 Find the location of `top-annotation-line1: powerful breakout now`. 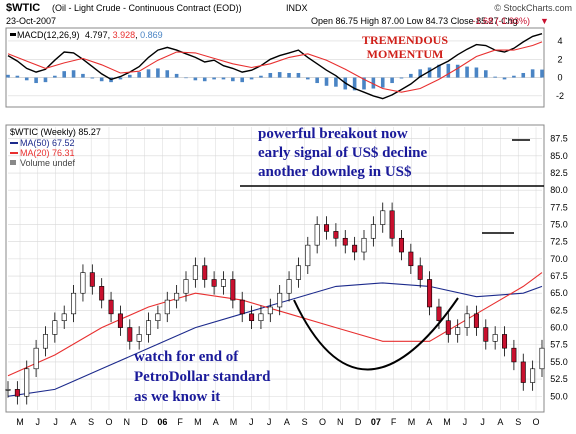

top-annotation-line1: powerful breakout now is located at coordinates (333, 134).